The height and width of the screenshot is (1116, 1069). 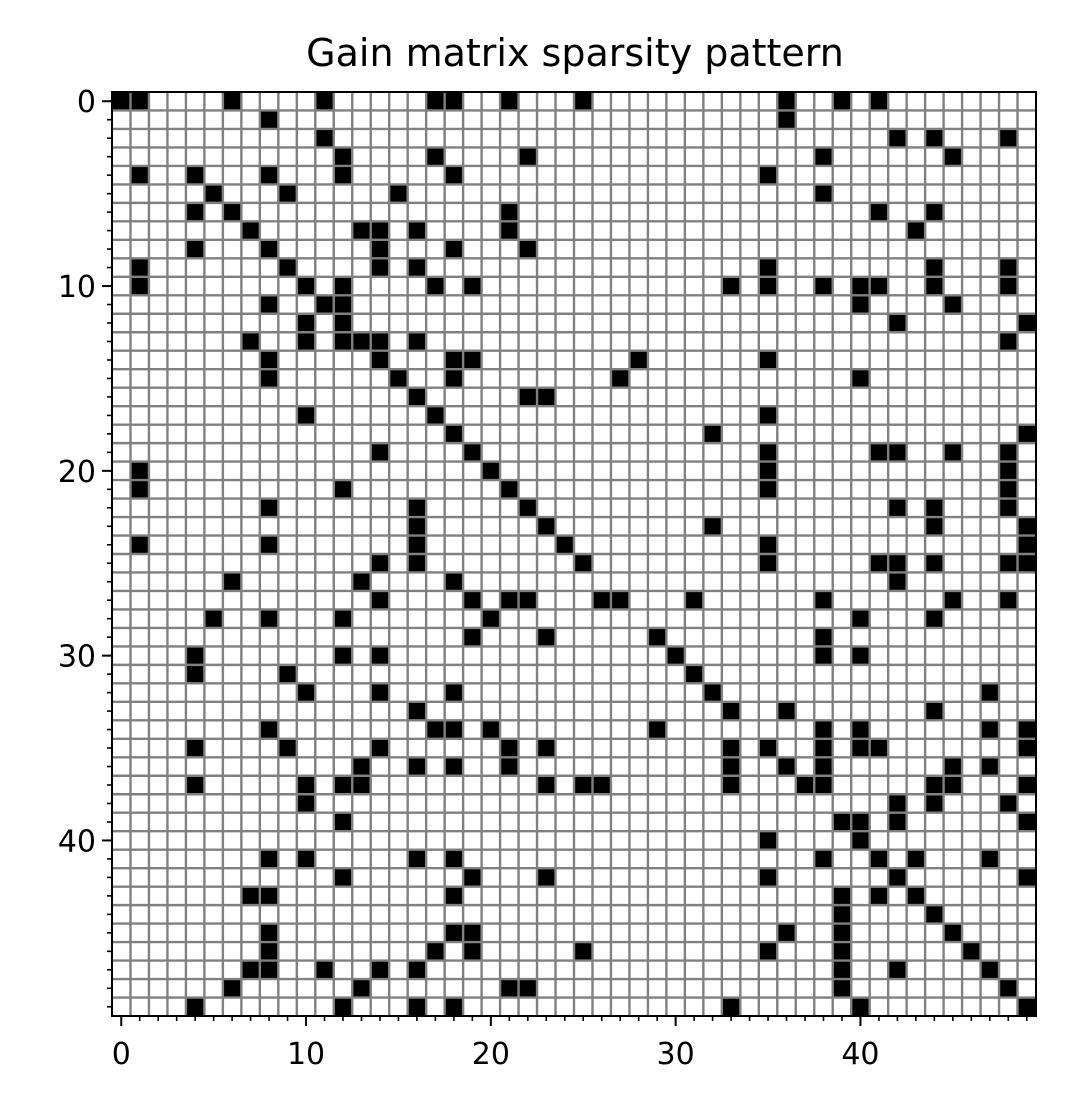 I want to click on y-axis: 0 10 20 30 40, so click(x=85, y=546).